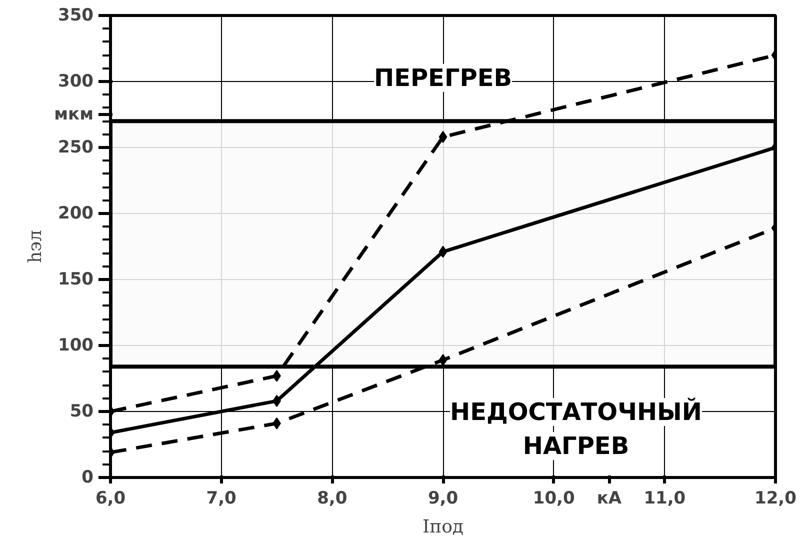 The height and width of the screenshot is (544, 802). What do you see at coordinates (76, 346) in the screenshot?
I see `y-tick-label: 100` at bounding box center [76, 346].